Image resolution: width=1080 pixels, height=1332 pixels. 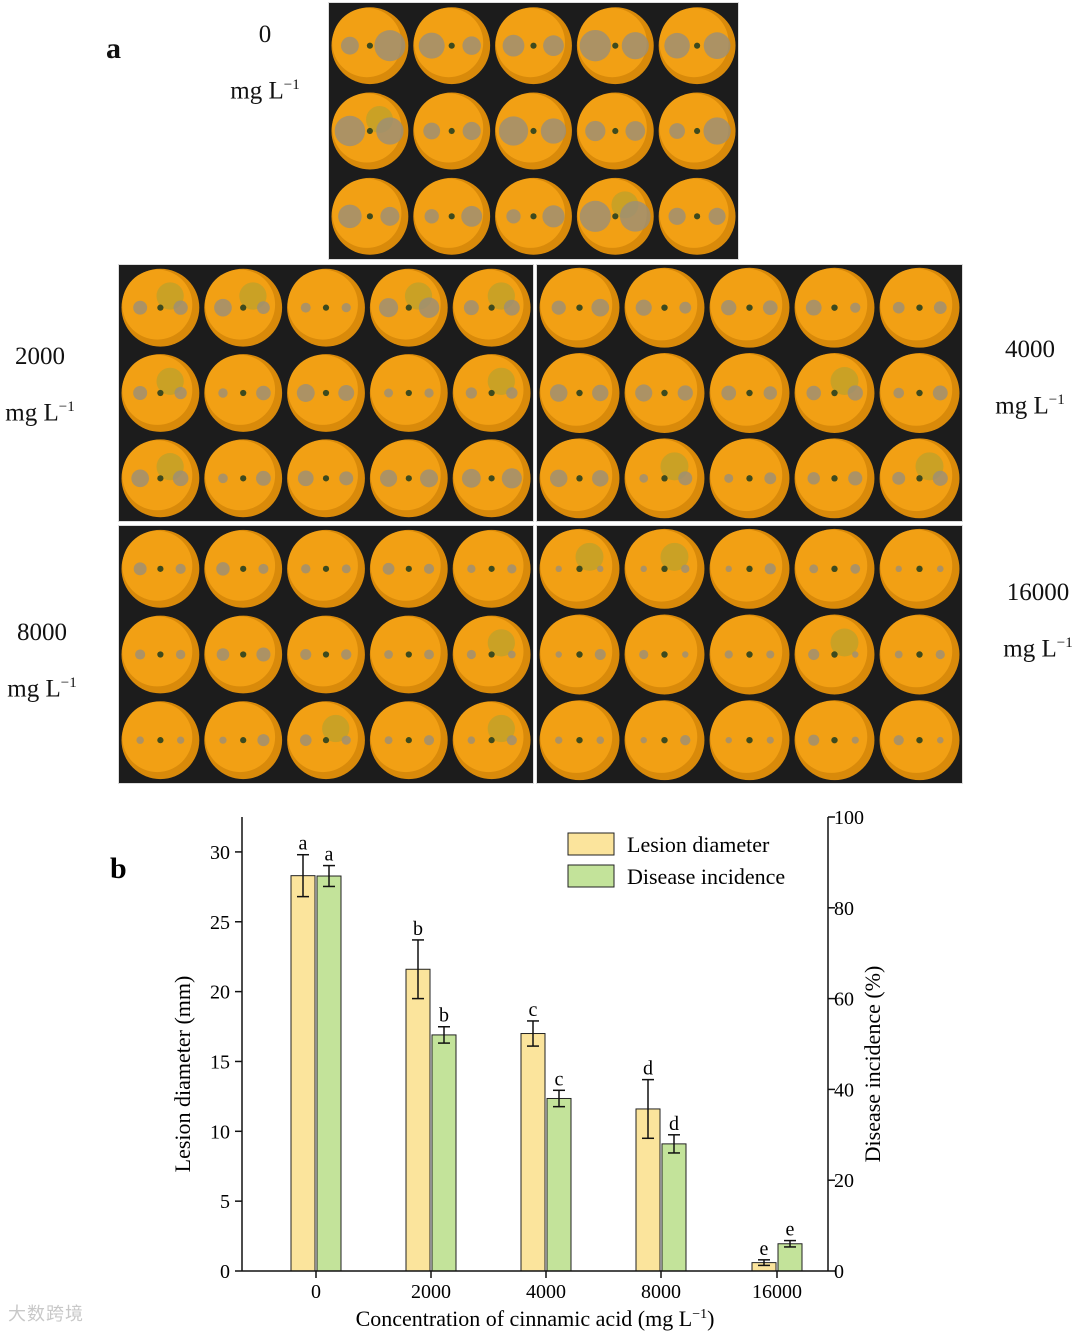 What do you see at coordinates (1030, 349) in the screenshot?
I see `concentration-value: 4000` at bounding box center [1030, 349].